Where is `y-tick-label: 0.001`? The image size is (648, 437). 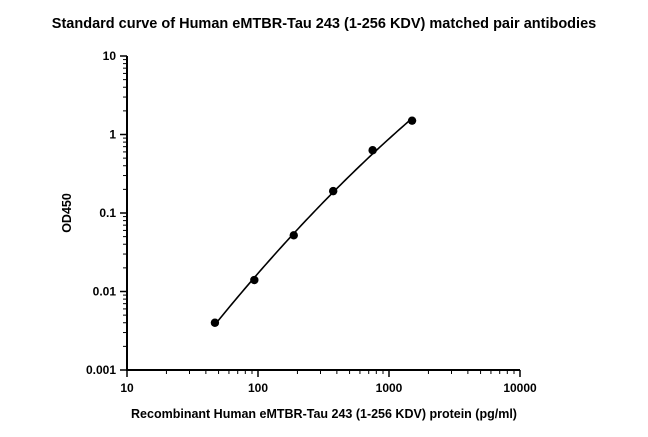 y-tick-label: 0.001 is located at coordinates (101, 370).